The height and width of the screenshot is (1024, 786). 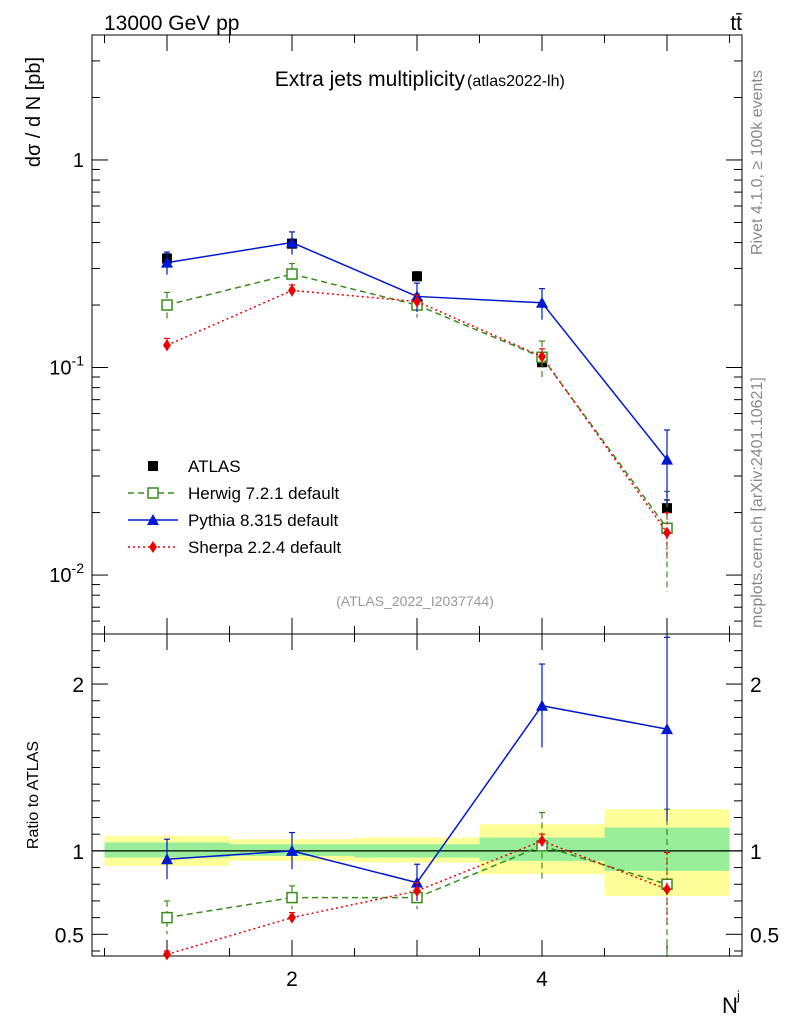 I want to click on main-subtitle: (atlas2022-lh), so click(x=516, y=81).